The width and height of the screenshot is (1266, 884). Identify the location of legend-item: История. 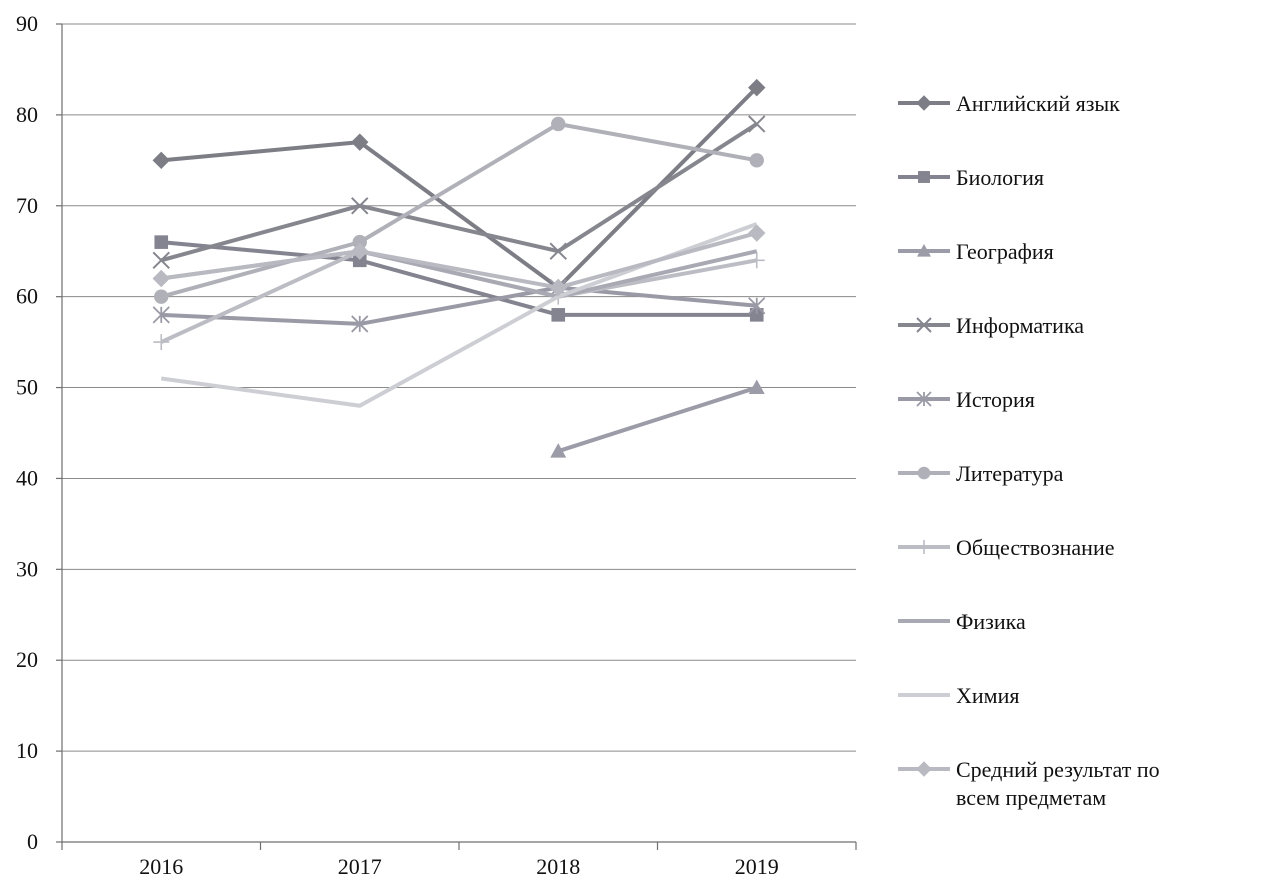
(966, 399).